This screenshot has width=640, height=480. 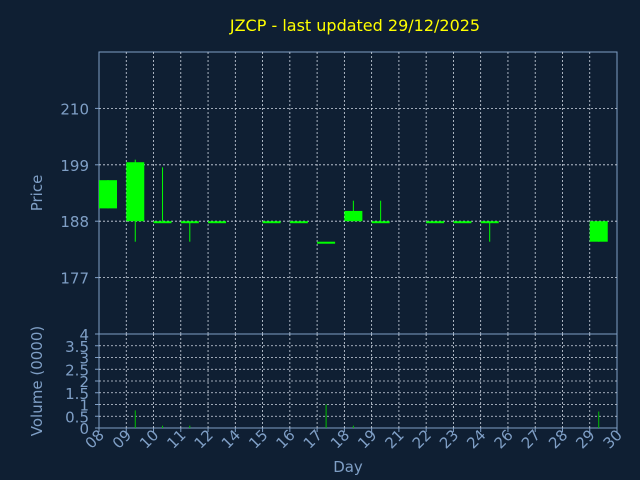 I want to click on day-tick-label: 10, so click(x=149, y=439).